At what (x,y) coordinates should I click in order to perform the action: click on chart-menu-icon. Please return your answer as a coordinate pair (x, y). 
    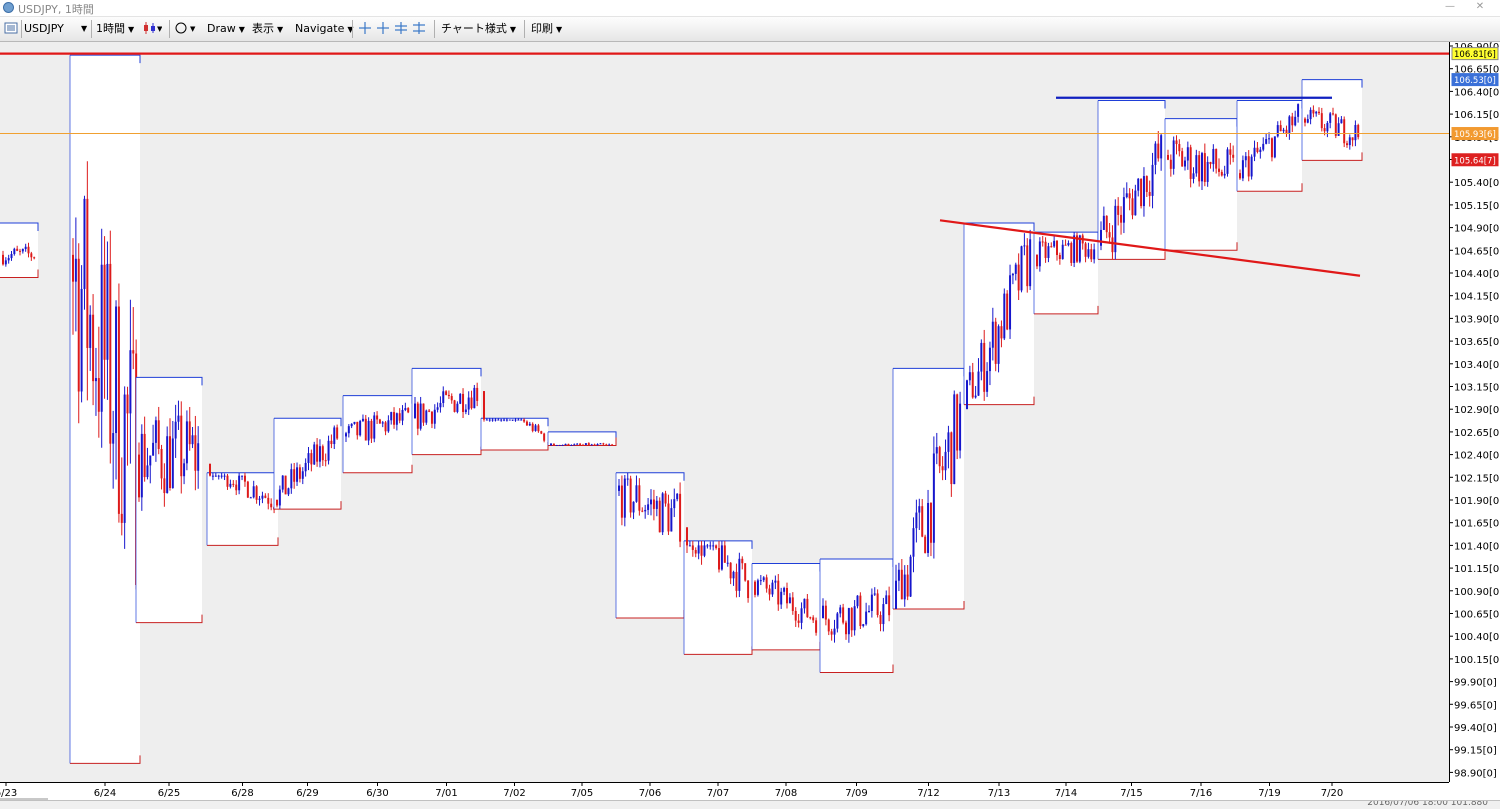
    Looking at the image, I should click on (11, 29).